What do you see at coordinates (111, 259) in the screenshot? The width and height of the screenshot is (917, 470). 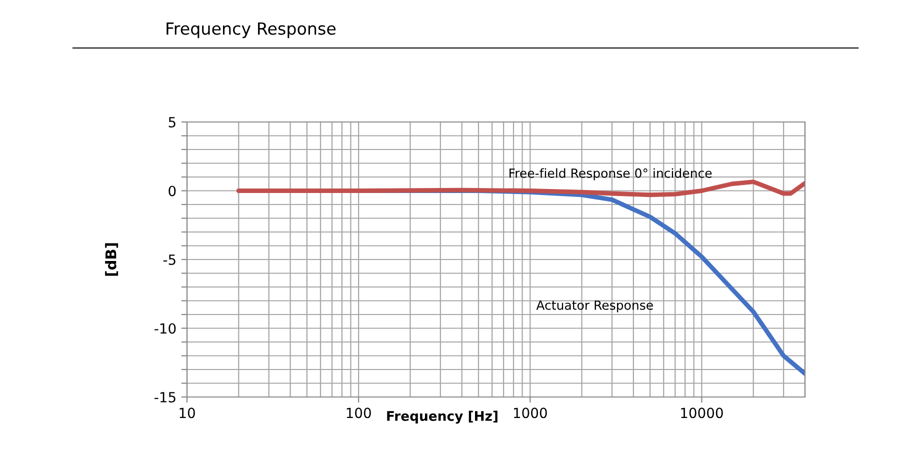 I see `y-axis-title: [dB]` at bounding box center [111, 259].